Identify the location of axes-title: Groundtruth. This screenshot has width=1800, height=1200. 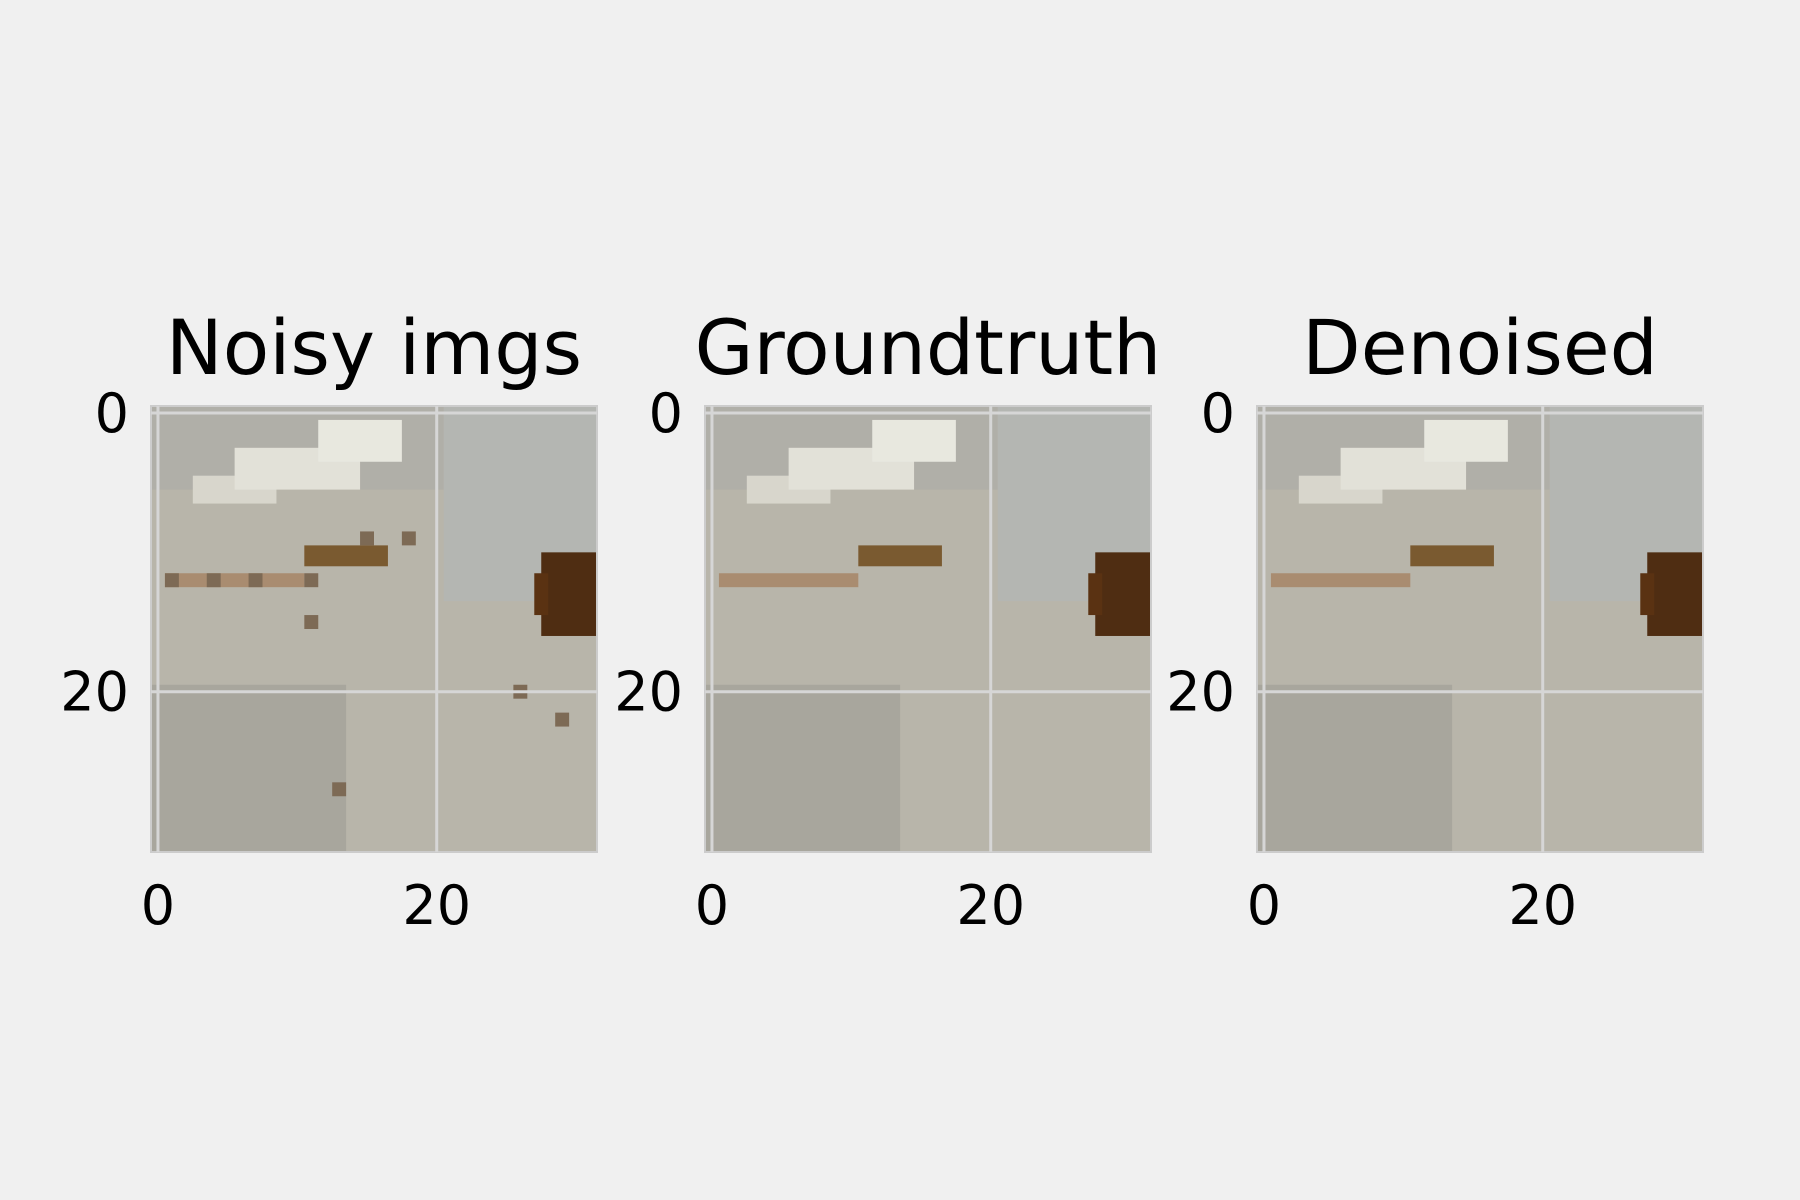
(928, 347).